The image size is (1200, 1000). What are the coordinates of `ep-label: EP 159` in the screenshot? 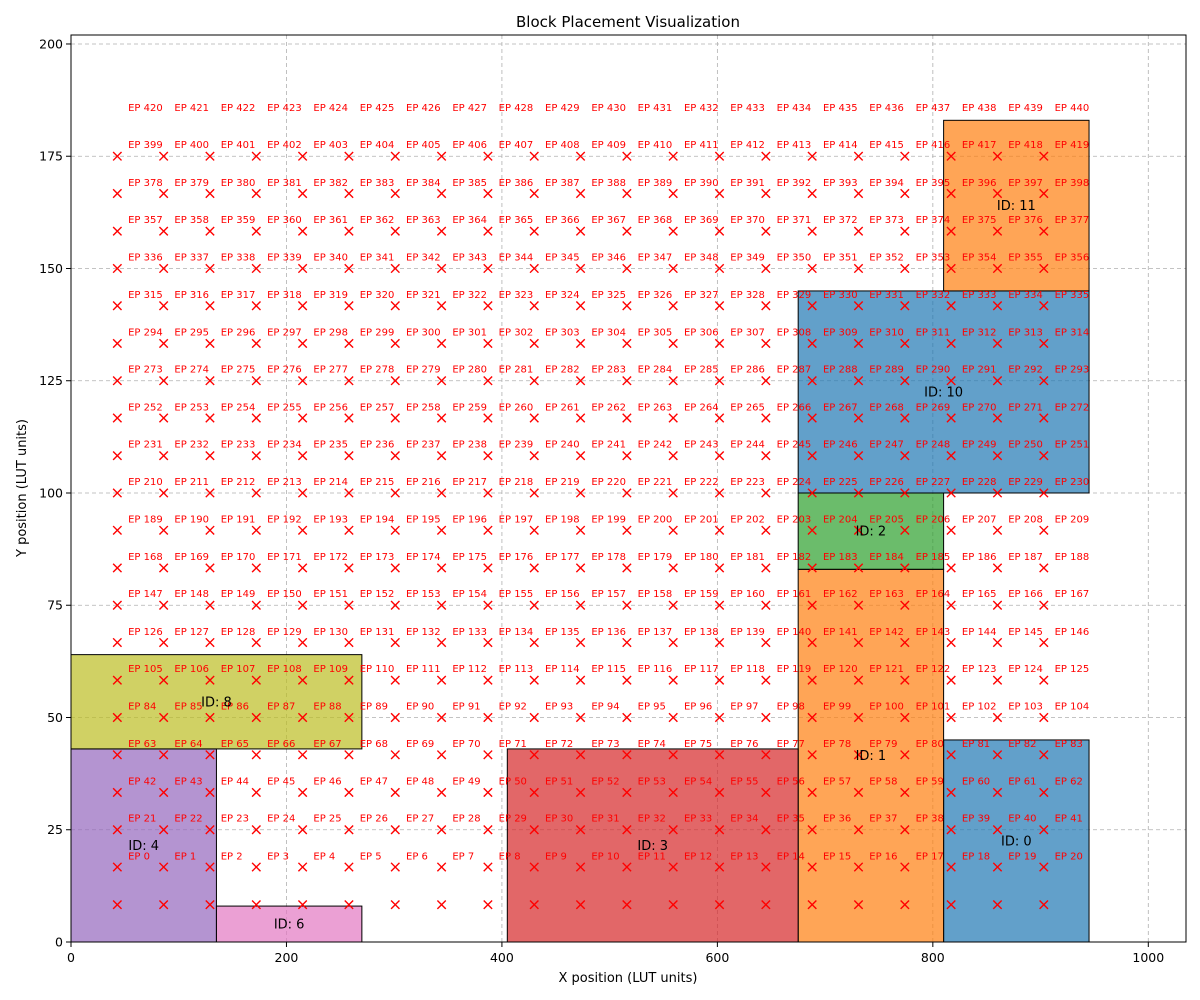 It's located at (701, 594).